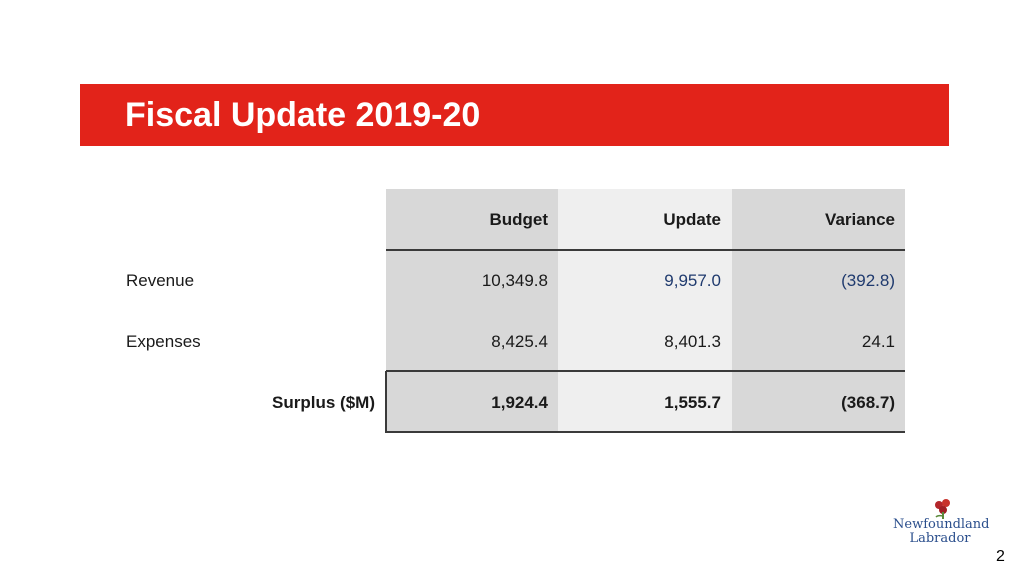  Describe the element at coordinates (645, 311) in the screenshot. I see `update-column-background` at that location.